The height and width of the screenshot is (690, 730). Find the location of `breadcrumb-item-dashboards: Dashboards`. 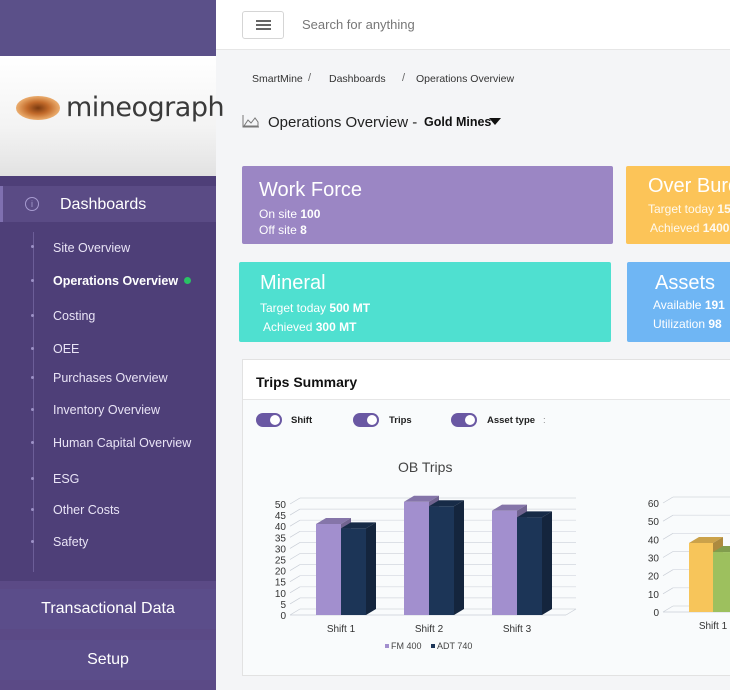

breadcrumb-item-dashboards: Dashboards is located at coordinates (357, 79).